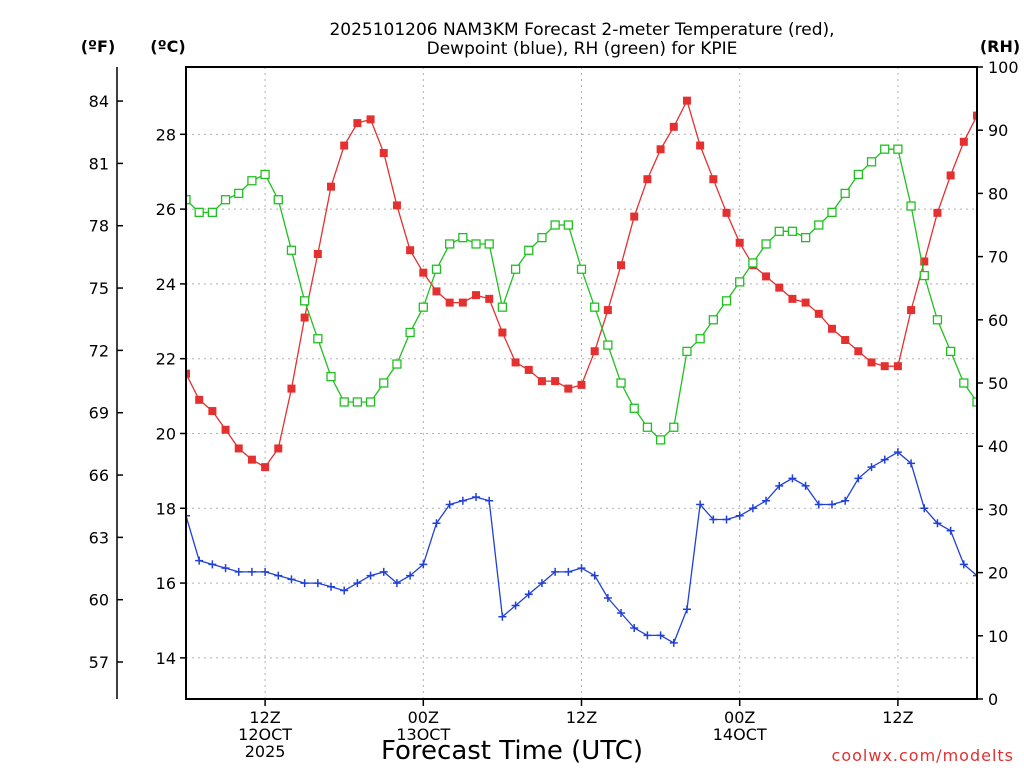 The height and width of the screenshot is (768, 1024). I want to click on x-tick-label: 14OCT, so click(740, 734).